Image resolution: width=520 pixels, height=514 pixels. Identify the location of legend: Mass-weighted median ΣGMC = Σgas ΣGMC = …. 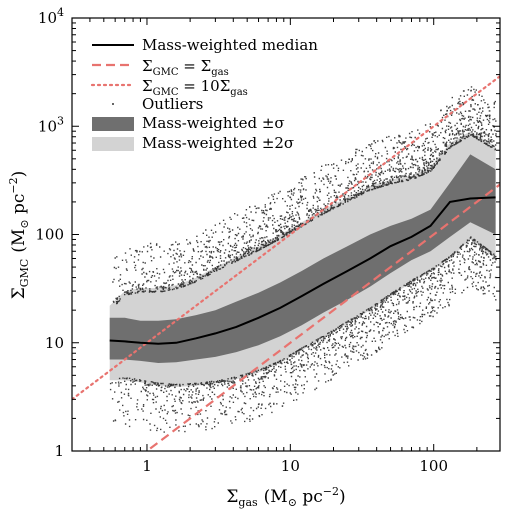
(204, 94).